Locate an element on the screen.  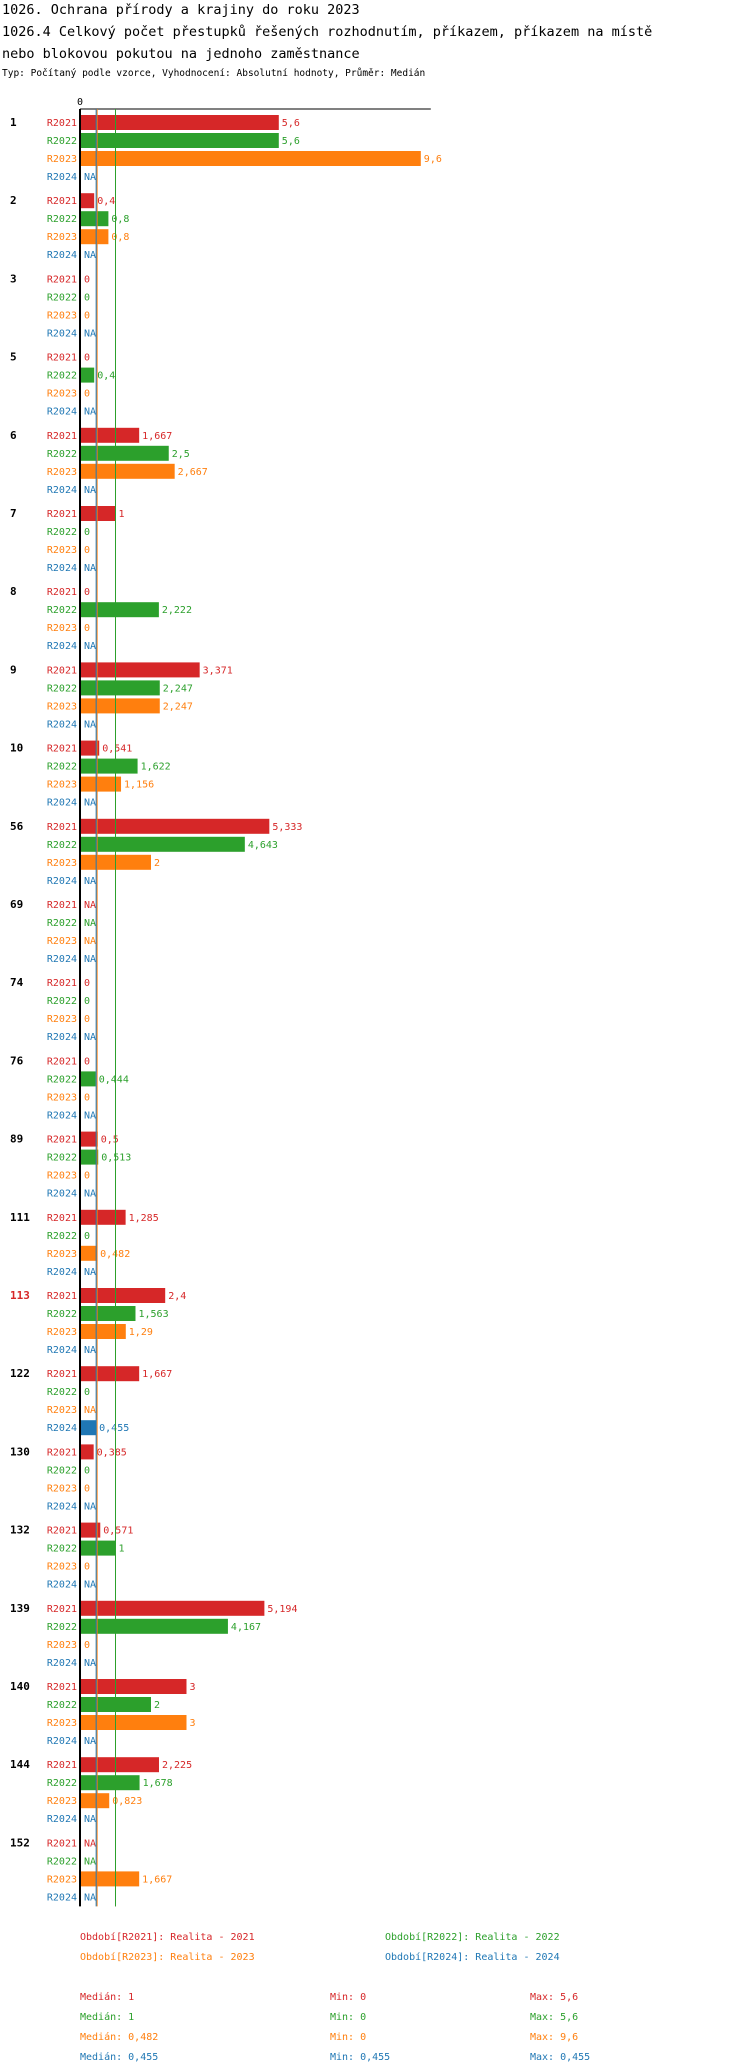
group-label: 140 is located at coordinates (20, 1686).